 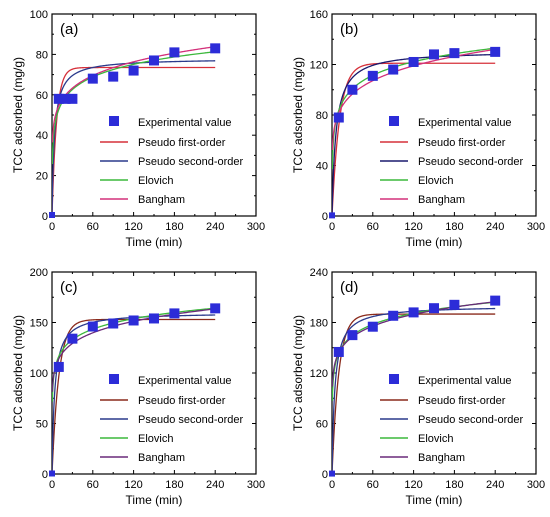 I want to click on panel-label: (b), so click(x=349, y=29).